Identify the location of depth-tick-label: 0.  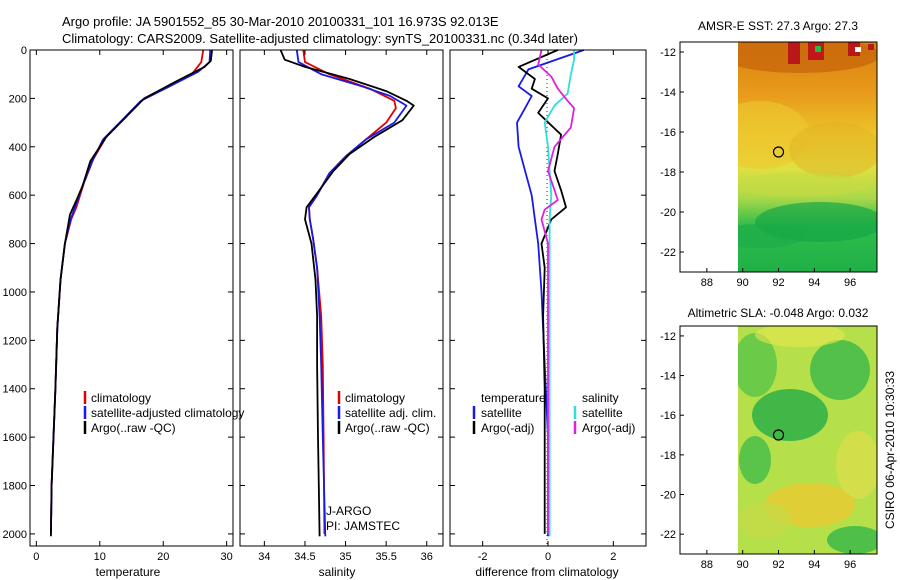
(24, 51).